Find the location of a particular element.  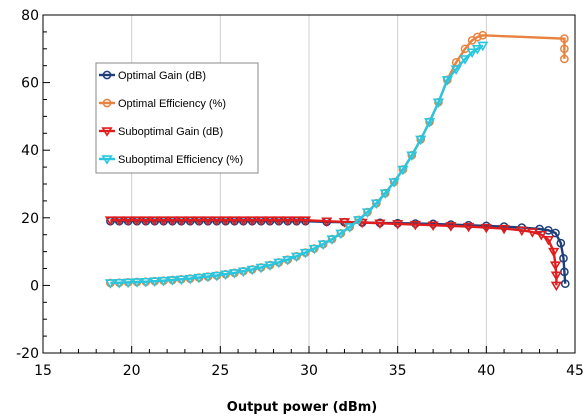

y-tick-label: 40 is located at coordinates (30, 151).